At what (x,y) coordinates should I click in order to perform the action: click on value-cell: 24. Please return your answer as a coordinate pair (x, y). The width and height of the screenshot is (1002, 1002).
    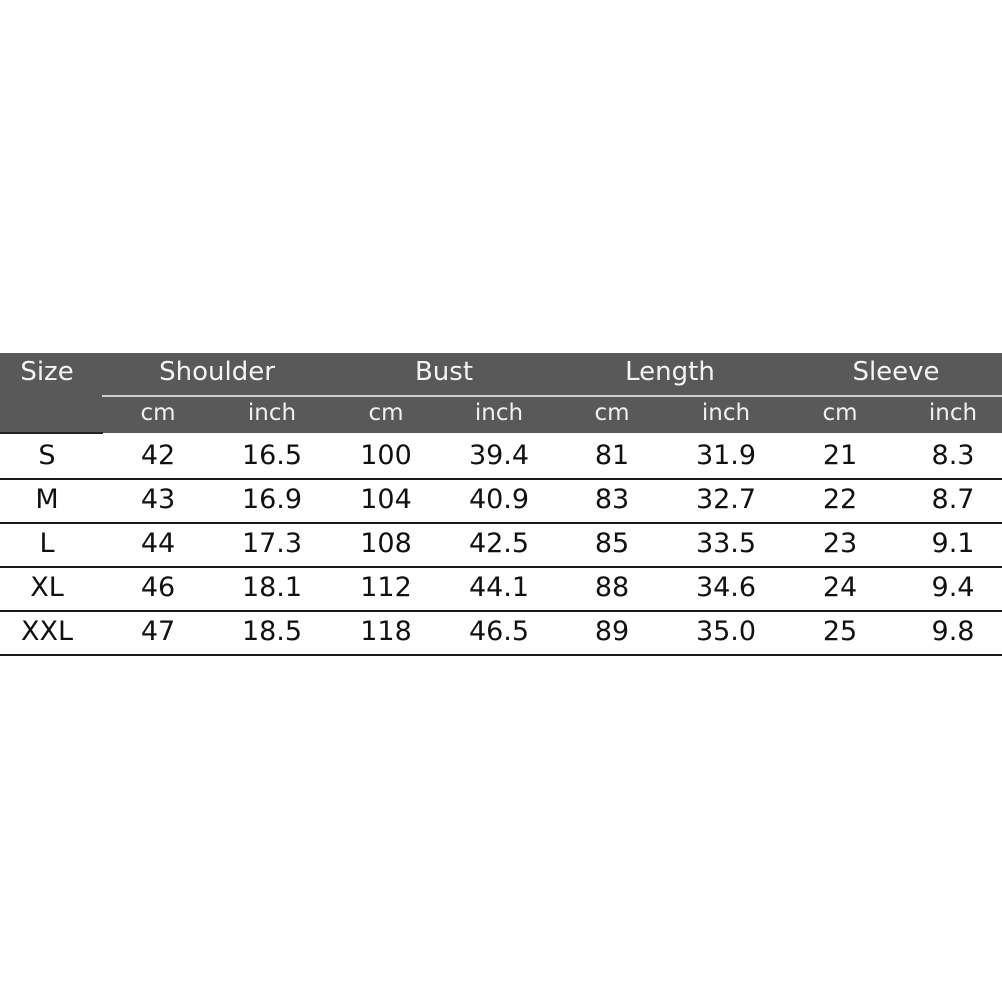
    Looking at the image, I should click on (840, 587).